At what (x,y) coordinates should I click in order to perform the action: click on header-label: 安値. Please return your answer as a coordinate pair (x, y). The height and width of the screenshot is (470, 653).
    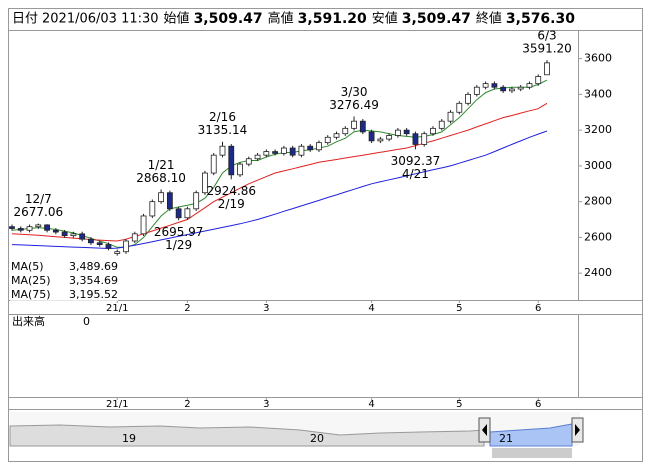
    Looking at the image, I should click on (385, 19).